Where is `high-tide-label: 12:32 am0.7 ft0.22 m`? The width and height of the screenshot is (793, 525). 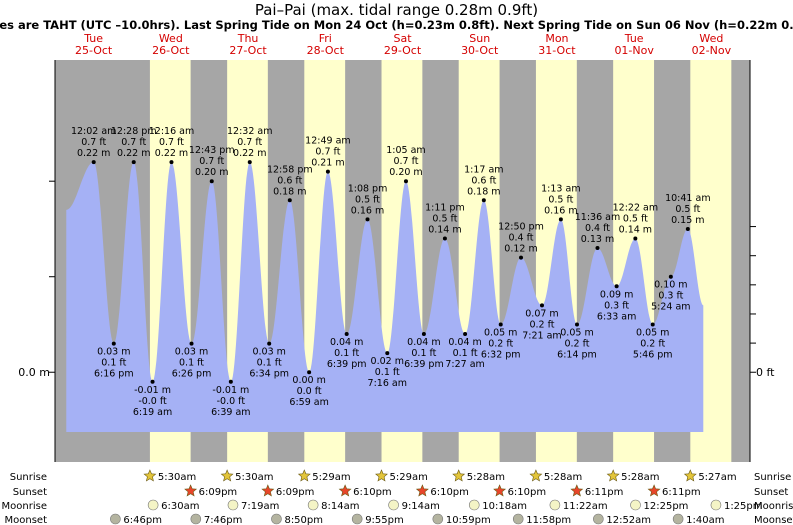 high-tide-label: 12:32 am0.7 ft0.22 m is located at coordinates (250, 145).